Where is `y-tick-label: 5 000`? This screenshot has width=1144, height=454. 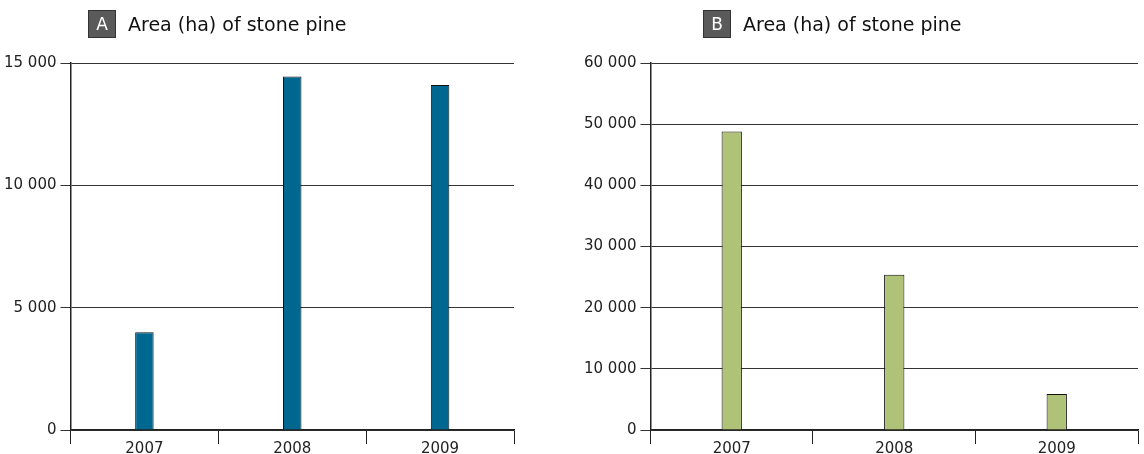
y-tick-label: 5 000 is located at coordinates (35, 306).